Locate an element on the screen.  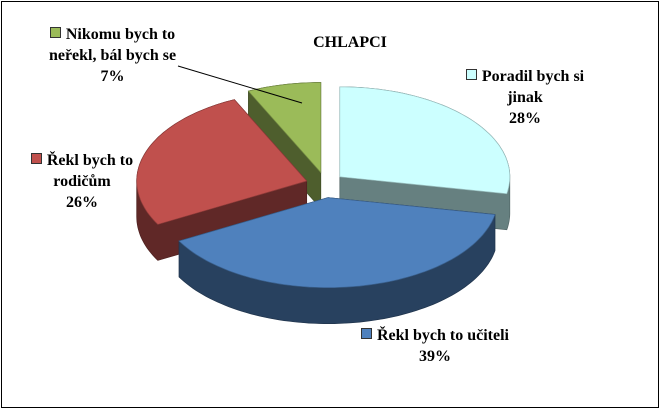
category-label: Řekl bych to učiteli is located at coordinates (443, 335).